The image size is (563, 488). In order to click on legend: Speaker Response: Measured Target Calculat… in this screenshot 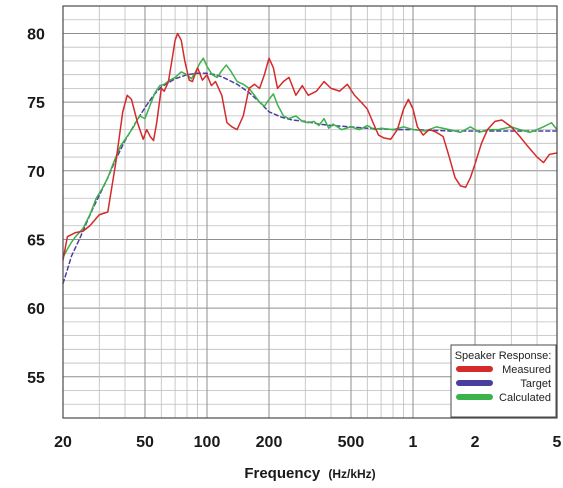, I will do `click(503, 381)`.